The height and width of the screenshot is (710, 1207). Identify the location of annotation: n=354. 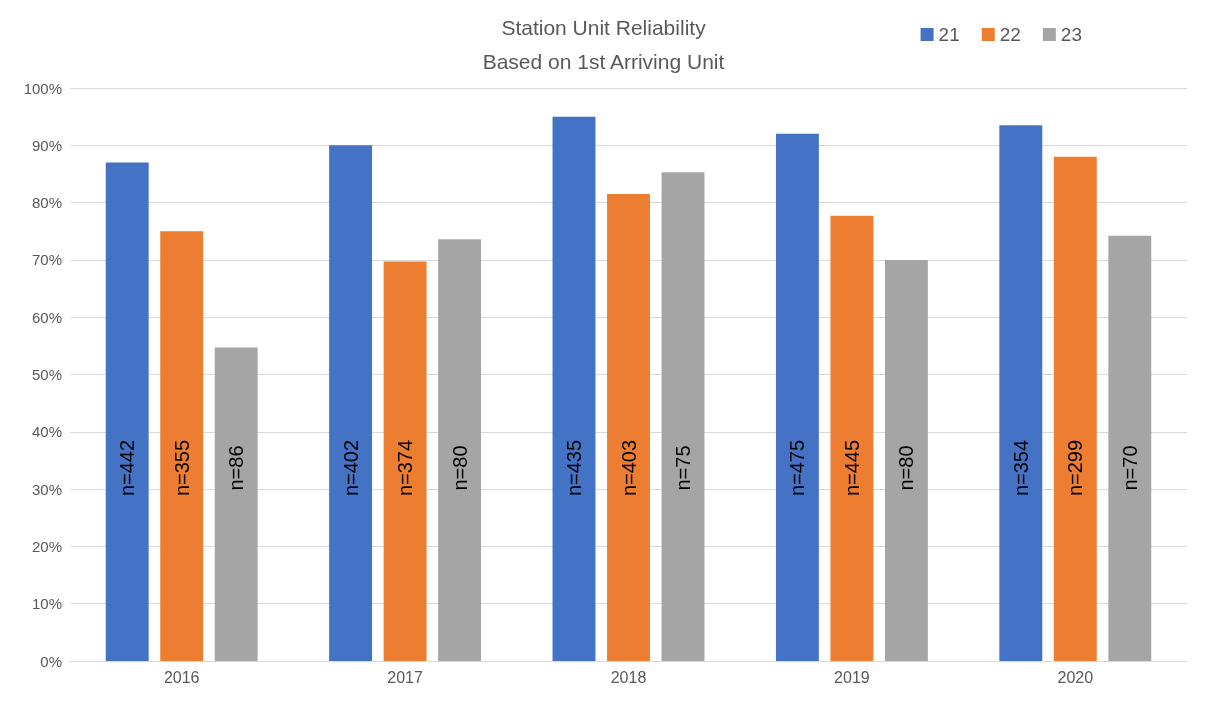
(1020, 468).